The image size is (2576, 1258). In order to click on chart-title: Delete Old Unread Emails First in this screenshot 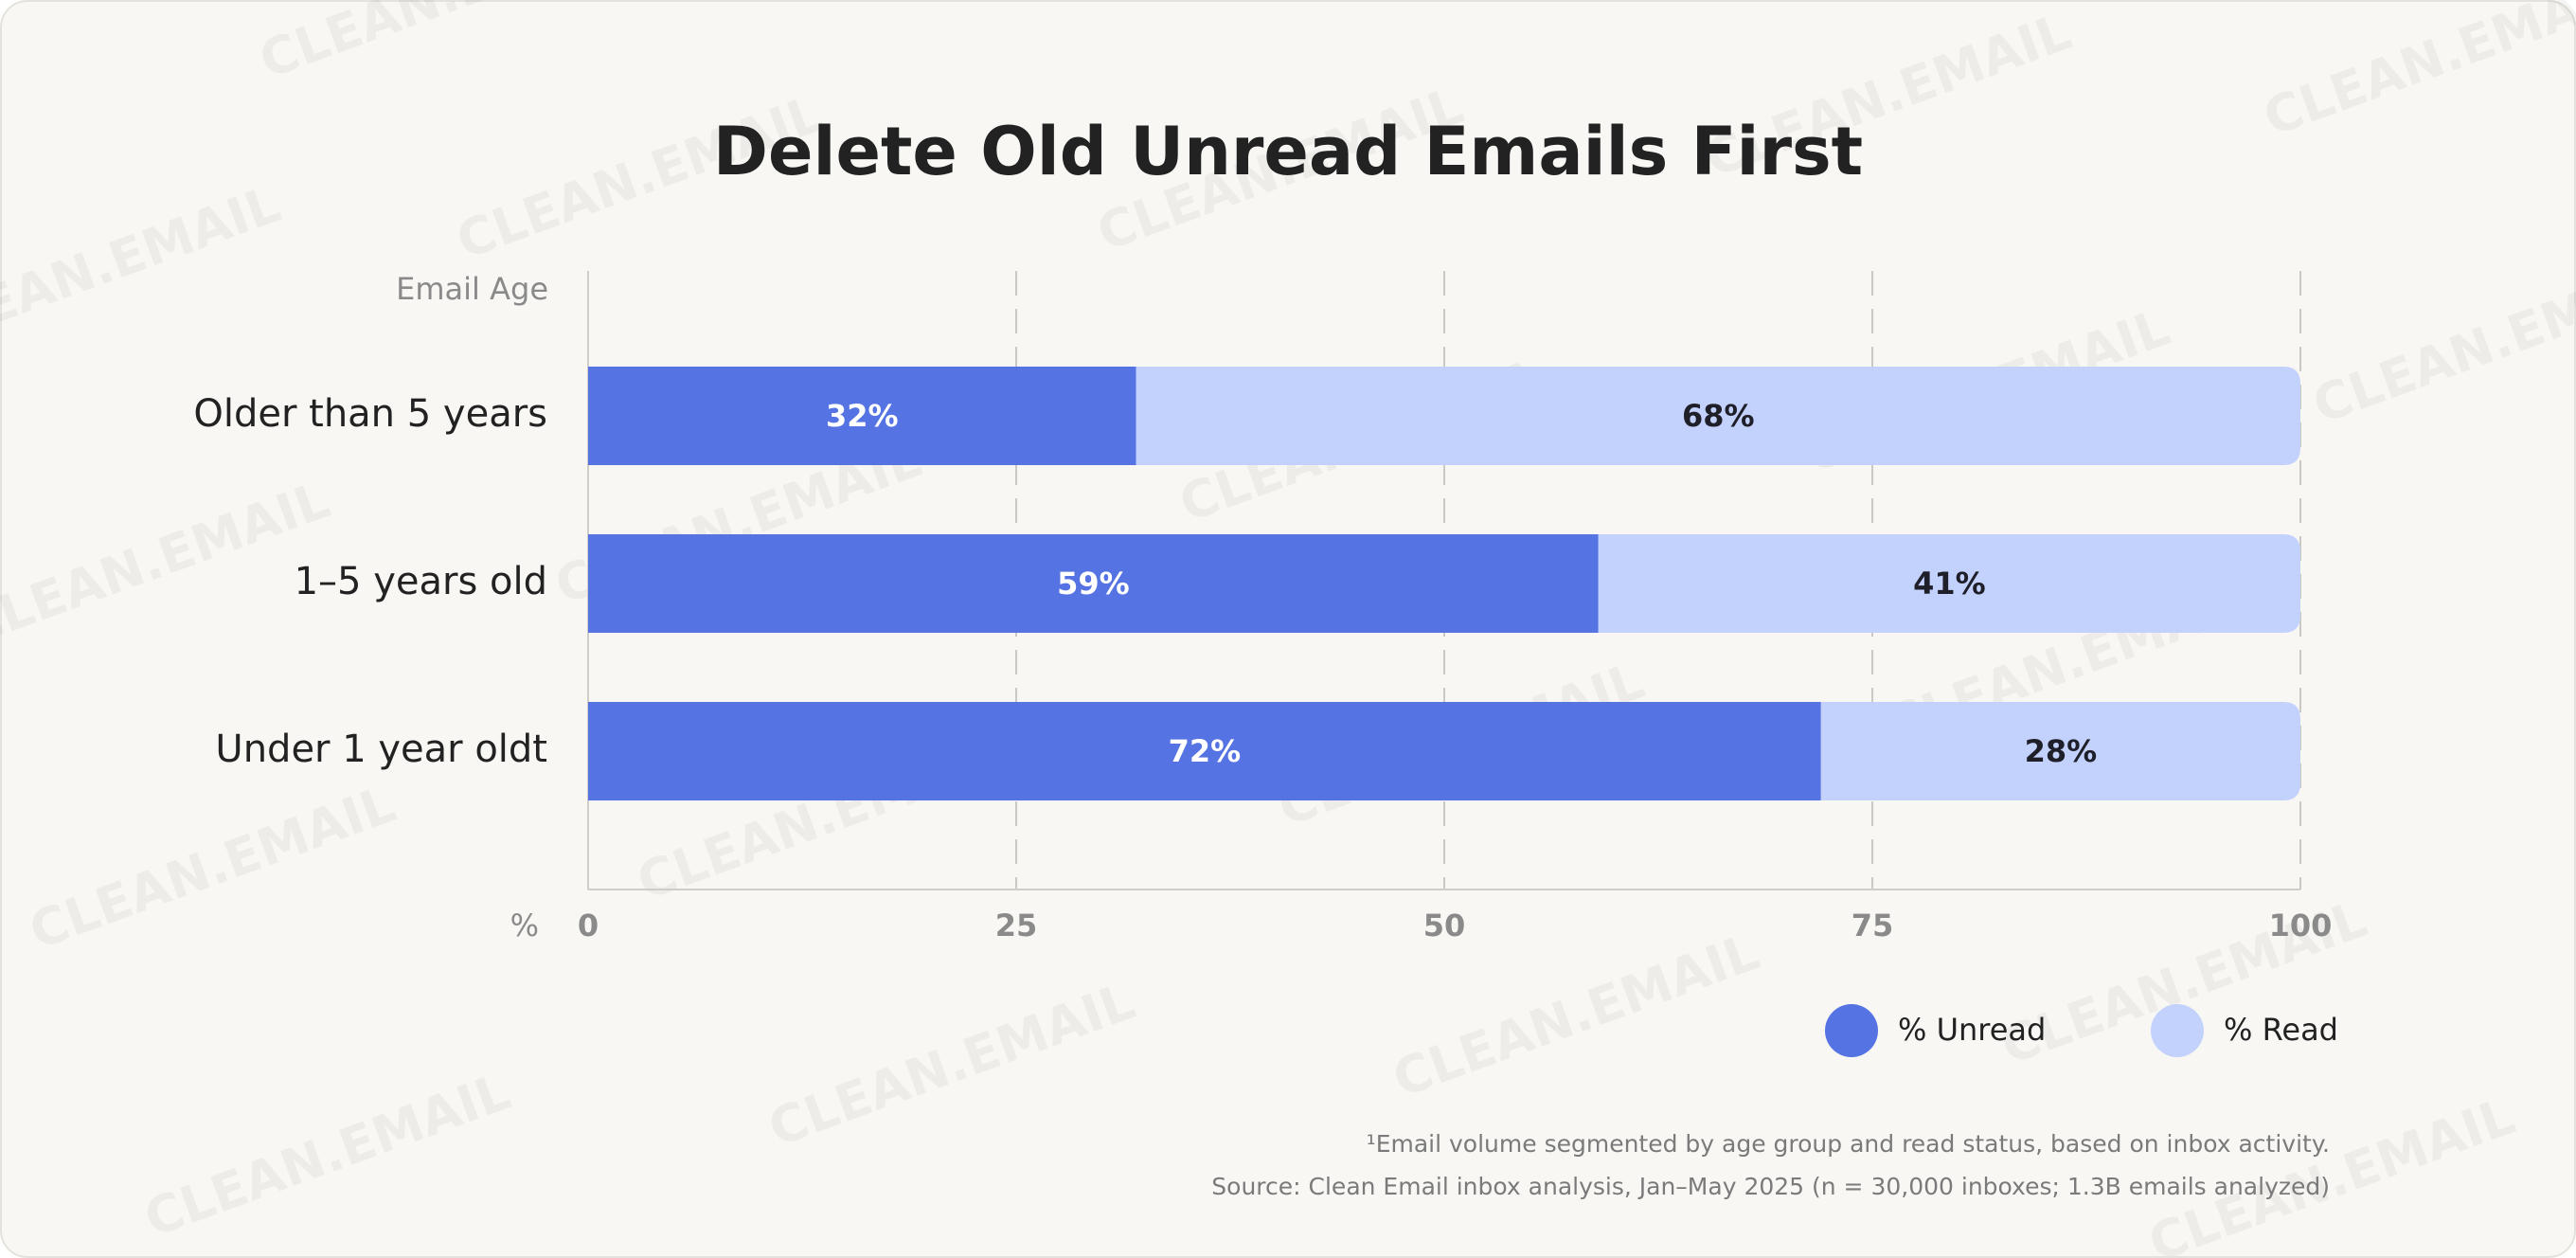, I will do `click(1288, 151)`.